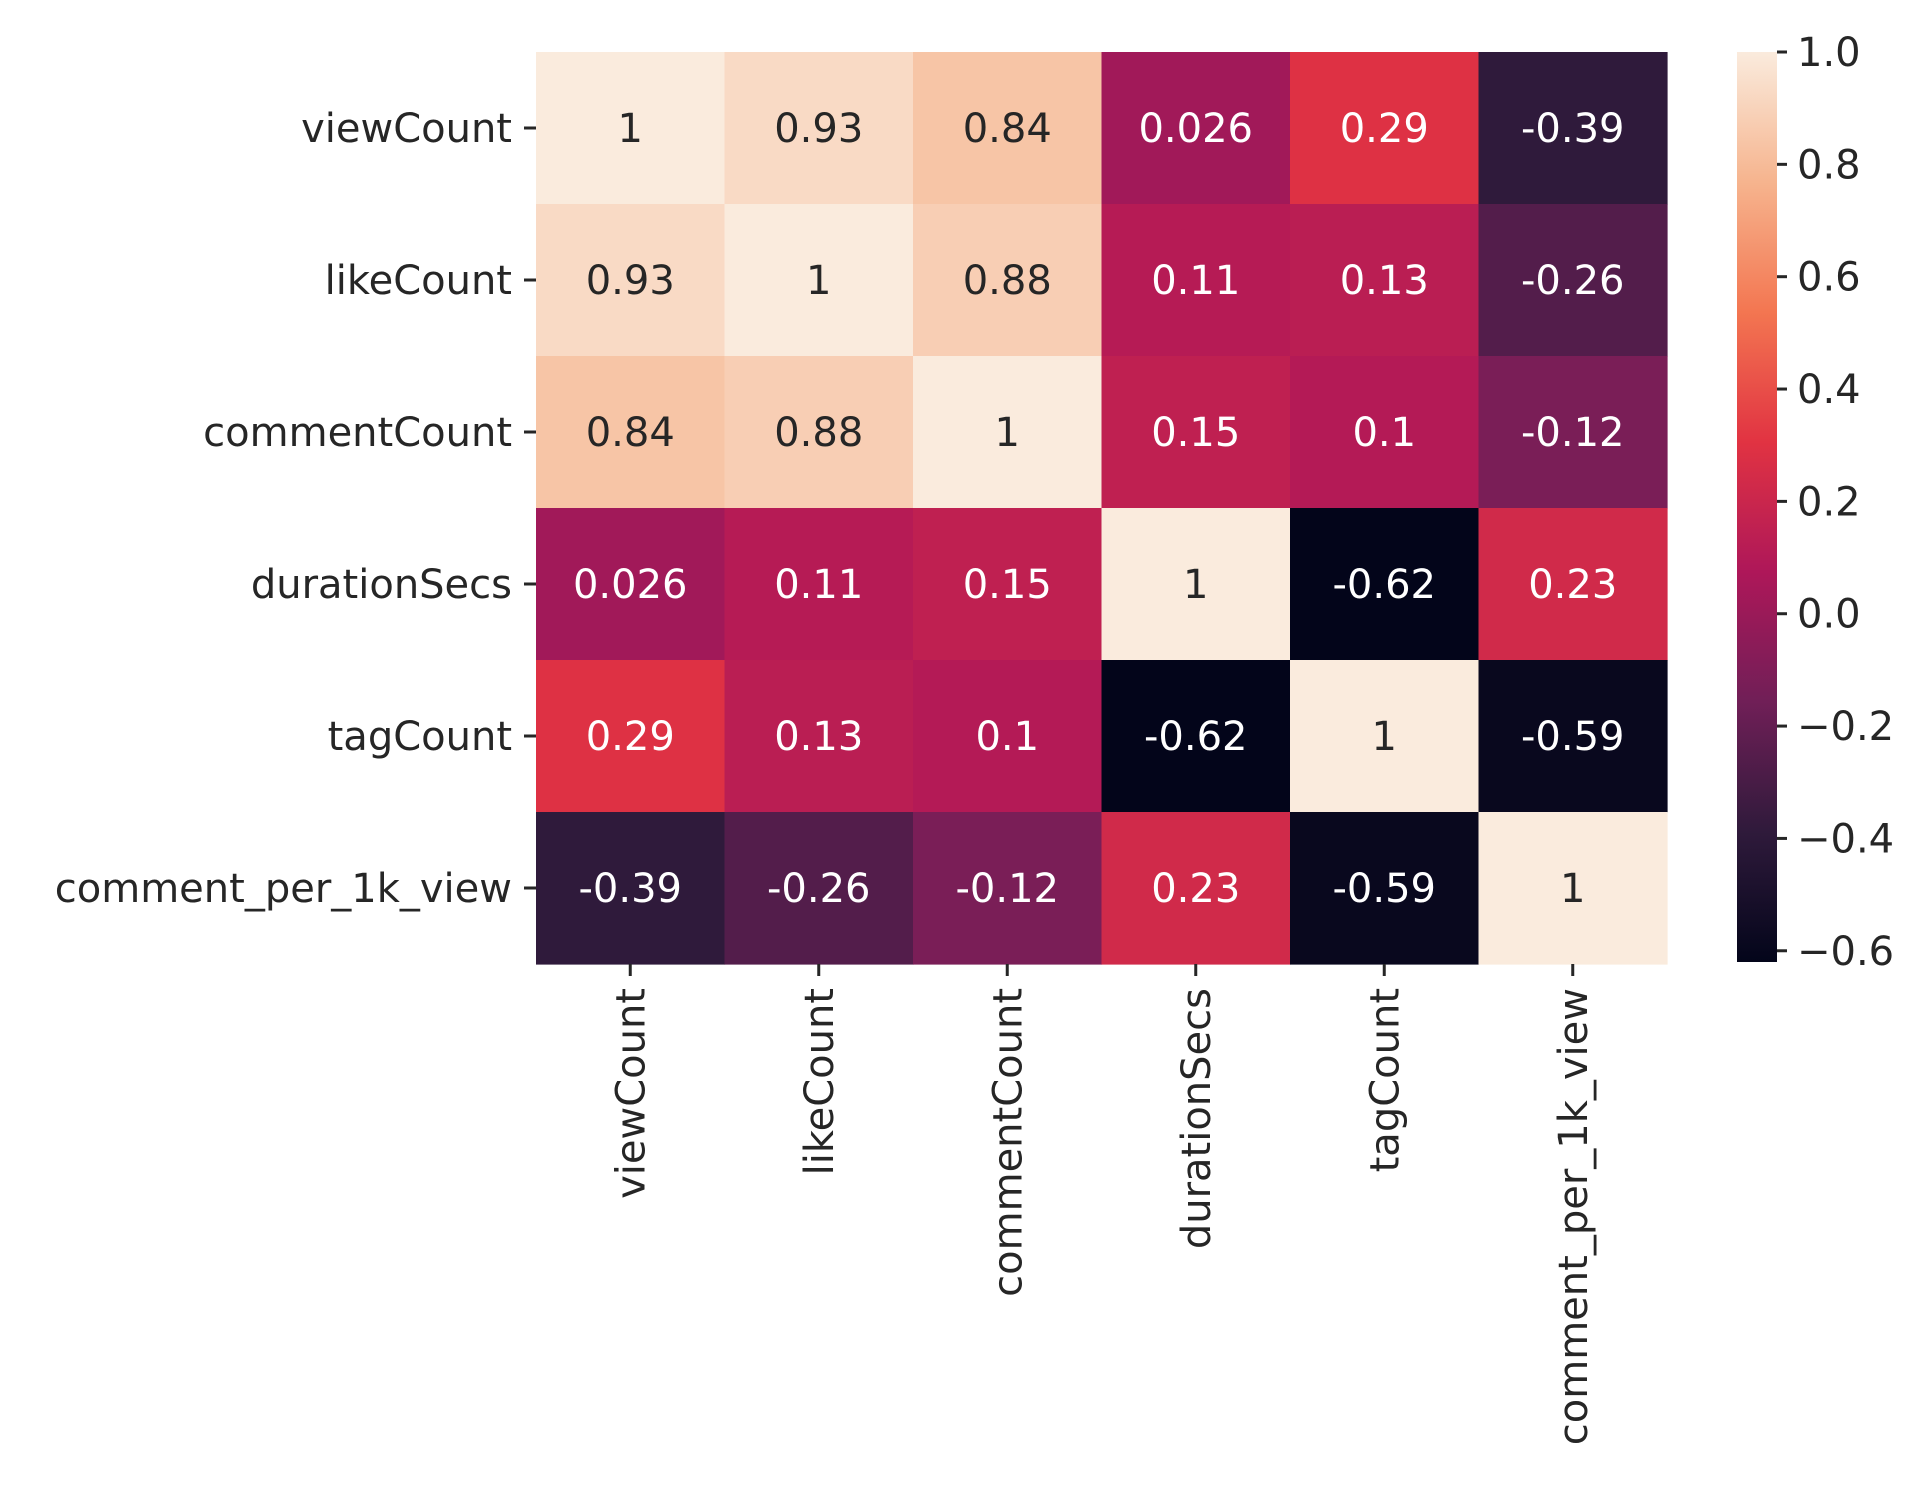 The width and height of the screenshot is (1930, 1485). I want to click on colorbar-gradient, so click(1757, 507).